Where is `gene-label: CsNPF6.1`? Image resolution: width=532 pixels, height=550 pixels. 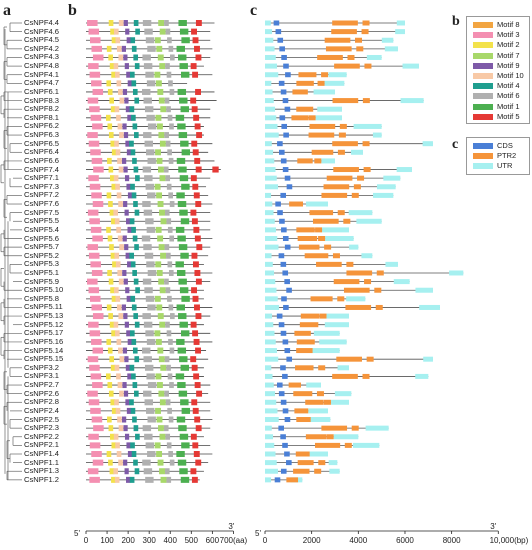 gene-label: CsNPF6.1 is located at coordinates (42, 91).